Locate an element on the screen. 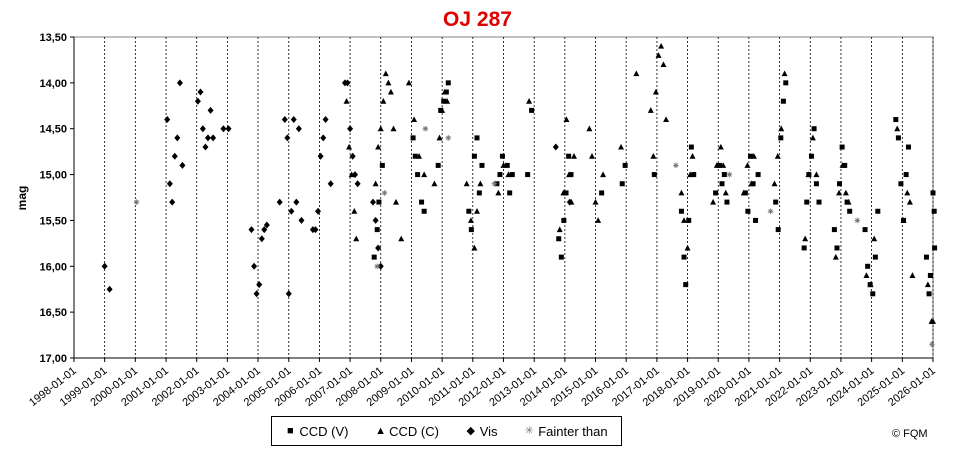  legend-label-ccd-c: CCD (C) is located at coordinates (414, 431).